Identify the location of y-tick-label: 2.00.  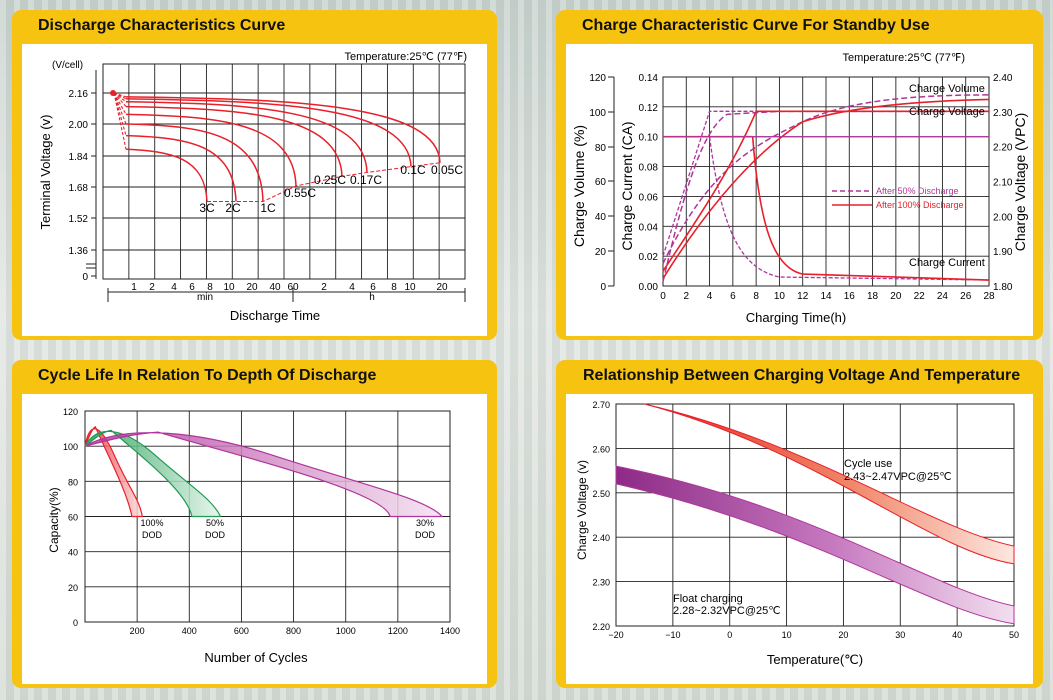
(79, 125).